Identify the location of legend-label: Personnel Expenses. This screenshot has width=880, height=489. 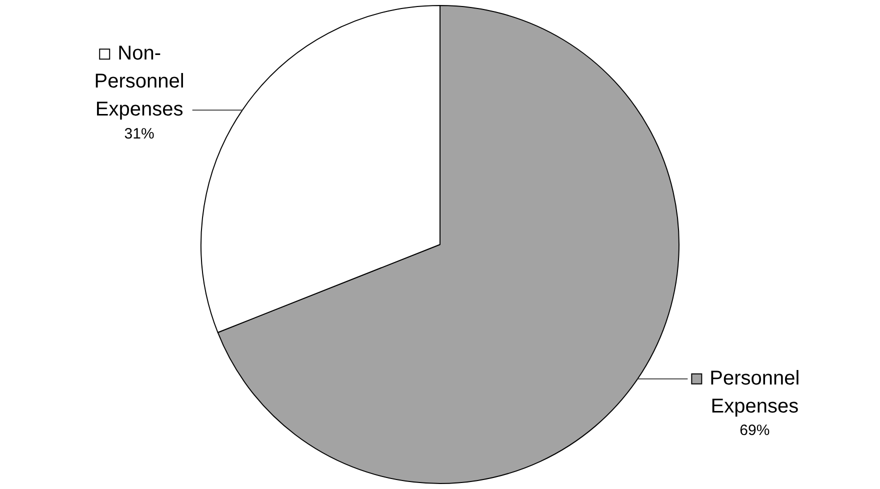
(755, 392).